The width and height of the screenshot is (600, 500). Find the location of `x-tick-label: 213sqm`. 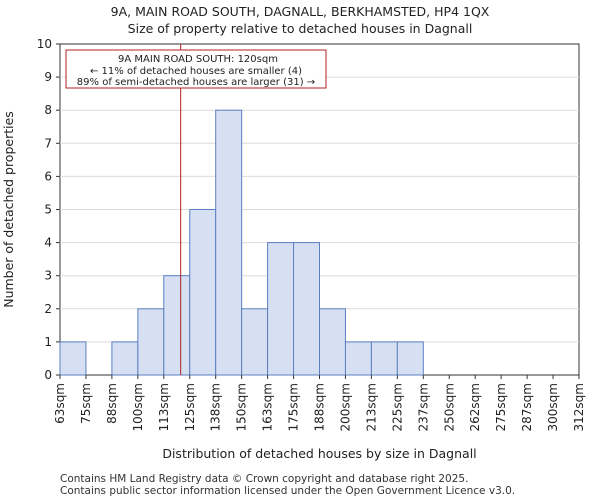

x-tick-label: 213sqm is located at coordinates (371, 407).